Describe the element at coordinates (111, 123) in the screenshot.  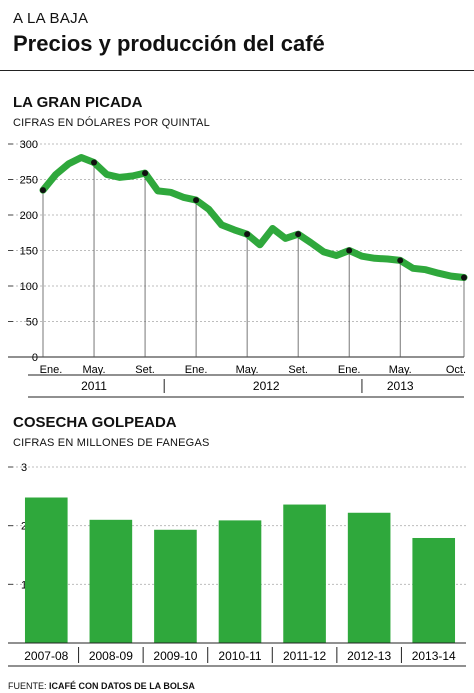
I see `line-chart-subtitle: CIFRAS EN DÓLARES POR QUINTAL` at that location.